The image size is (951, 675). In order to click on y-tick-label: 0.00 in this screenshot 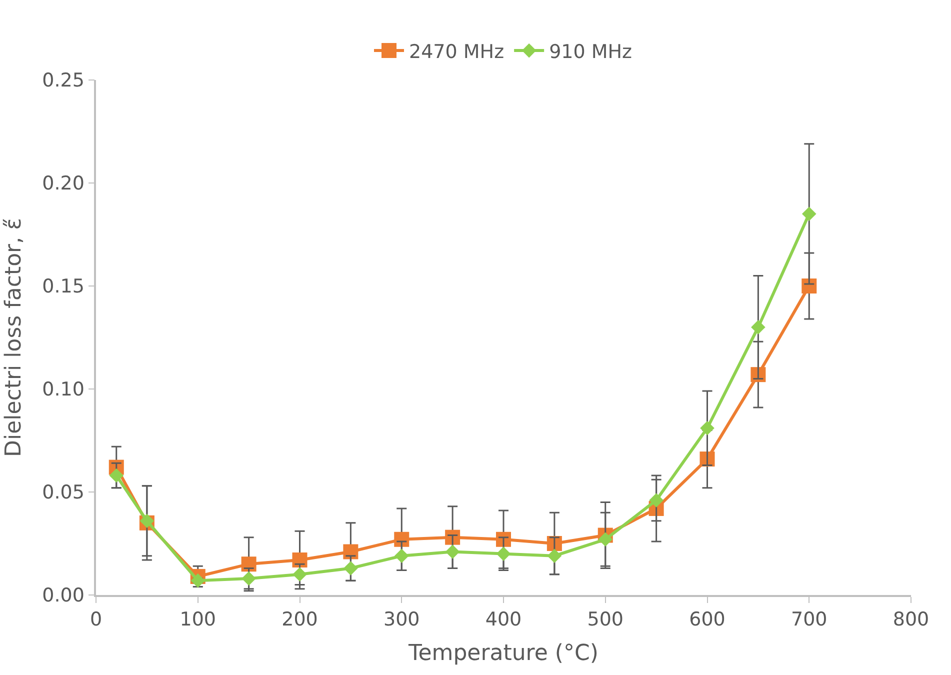, I will do `click(63, 595)`.